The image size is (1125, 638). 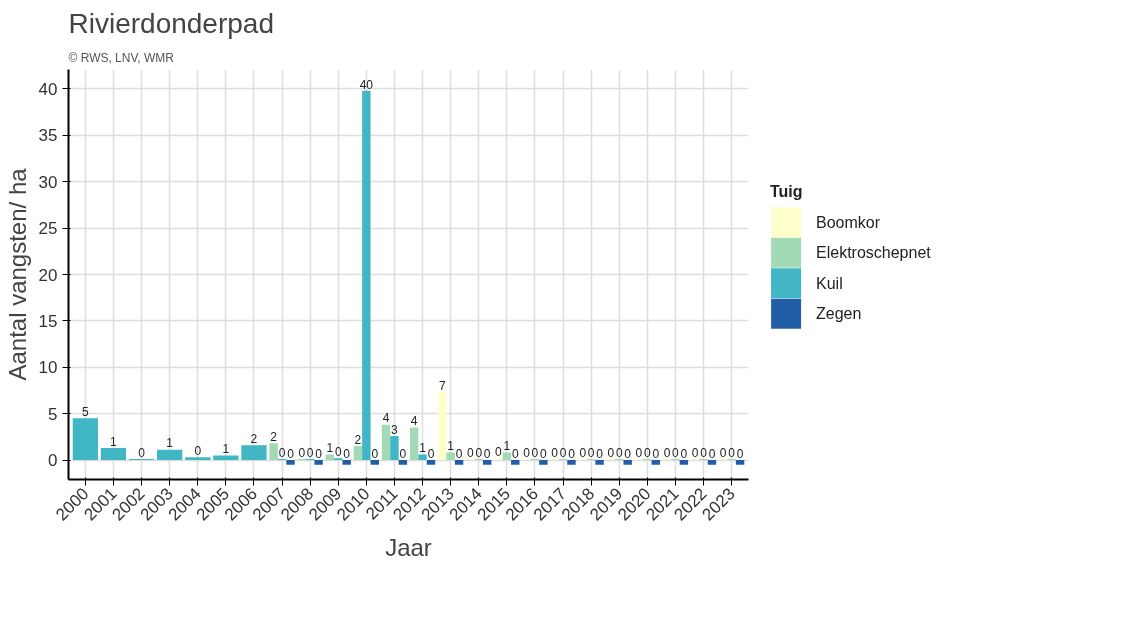 What do you see at coordinates (408, 547) in the screenshot?
I see `x-axis-title: Jaar` at bounding box center [408, 547].